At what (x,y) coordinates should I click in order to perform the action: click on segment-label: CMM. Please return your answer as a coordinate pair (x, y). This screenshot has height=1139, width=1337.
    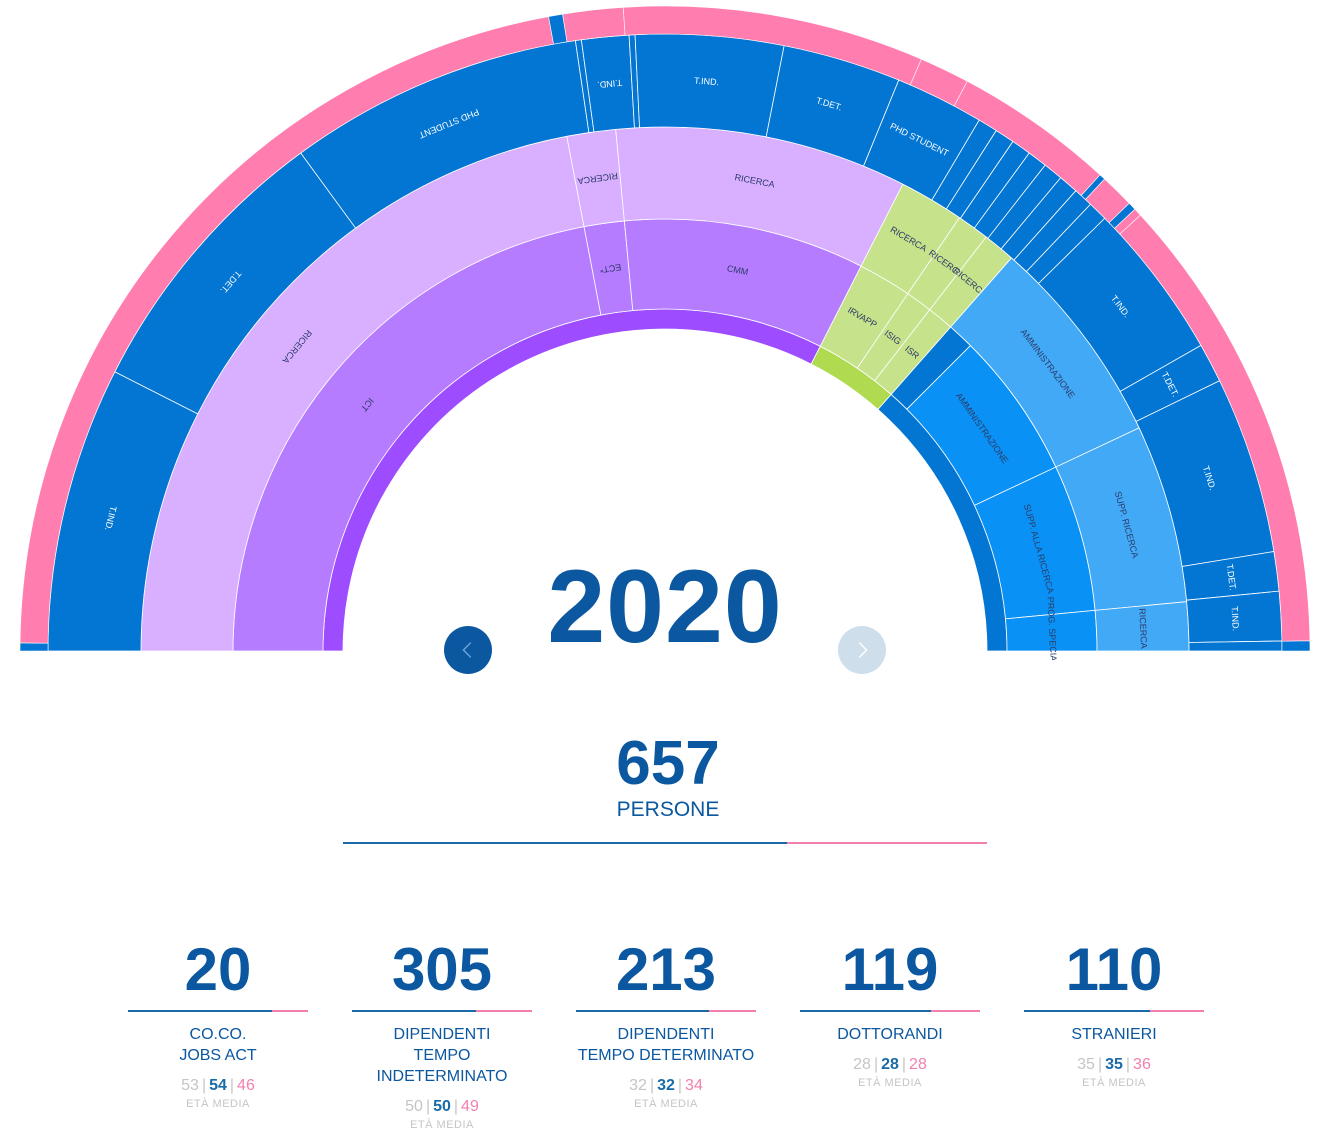
    Looking at the image, I should click on (737, 270).